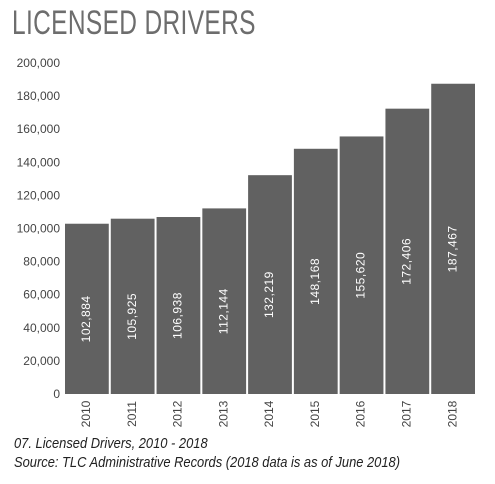 The height and width of the screenshot is (484, 495). Describe the element at coordinates (361, 413) in the screenshot. I see `x-tick-label: 2016` at that location.